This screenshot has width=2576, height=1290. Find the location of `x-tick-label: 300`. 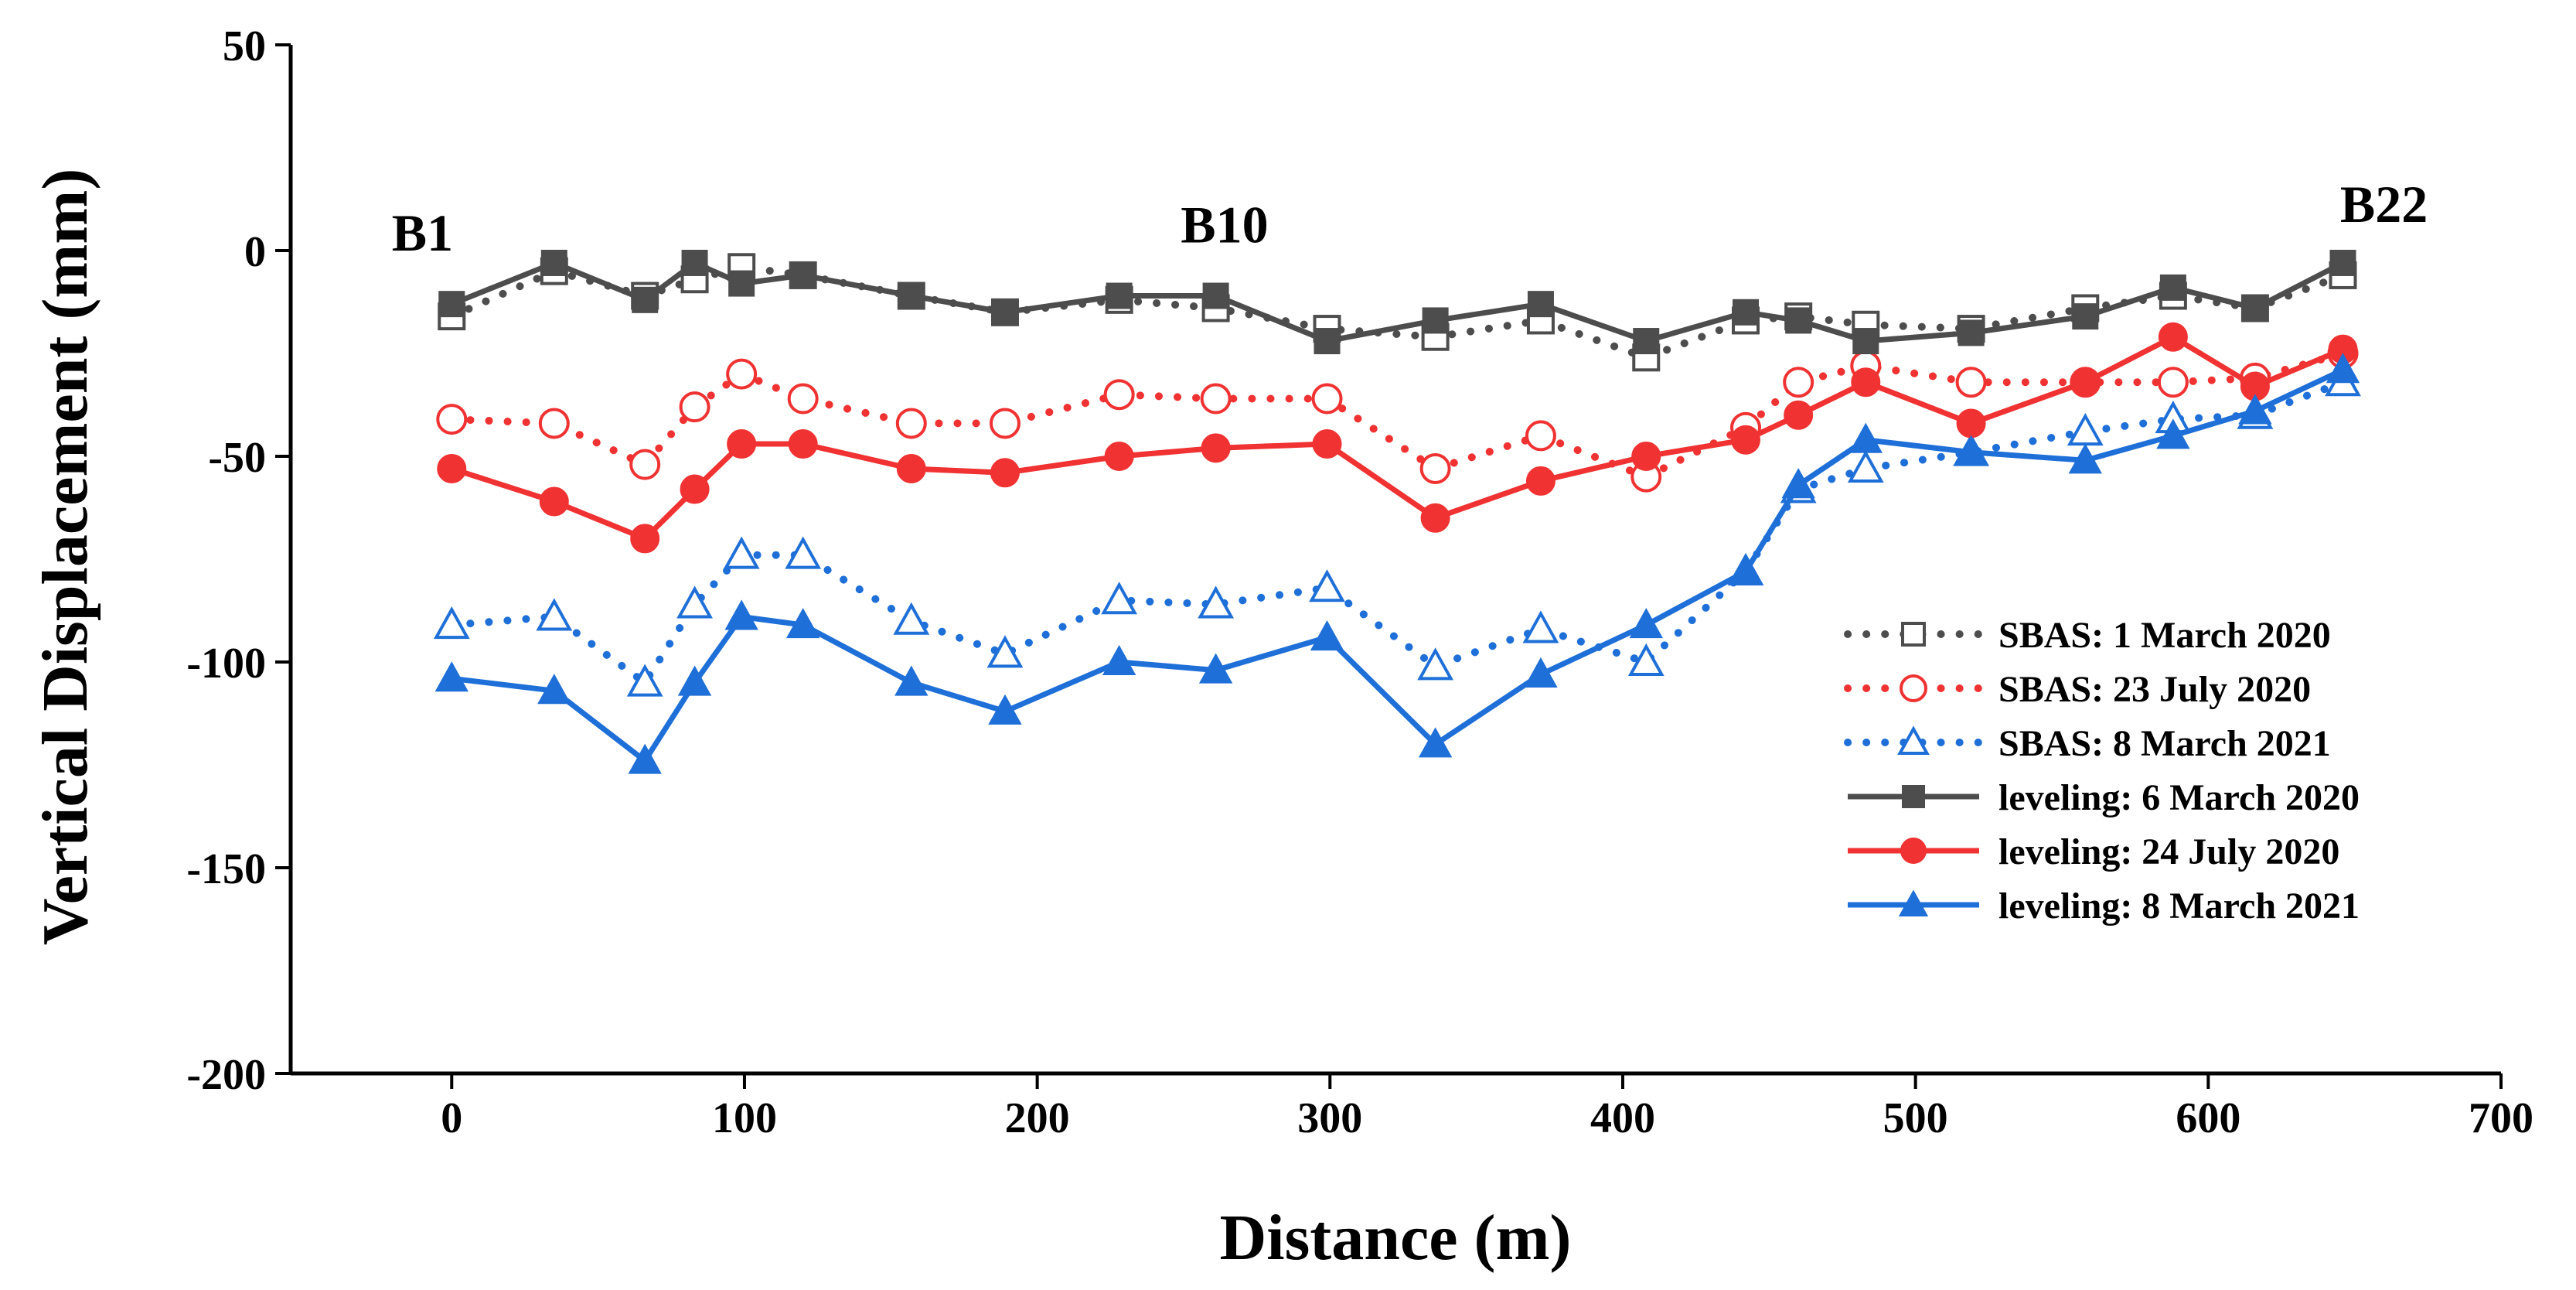

x-tick-label: 300 is located at coordinates (1329, 1118).